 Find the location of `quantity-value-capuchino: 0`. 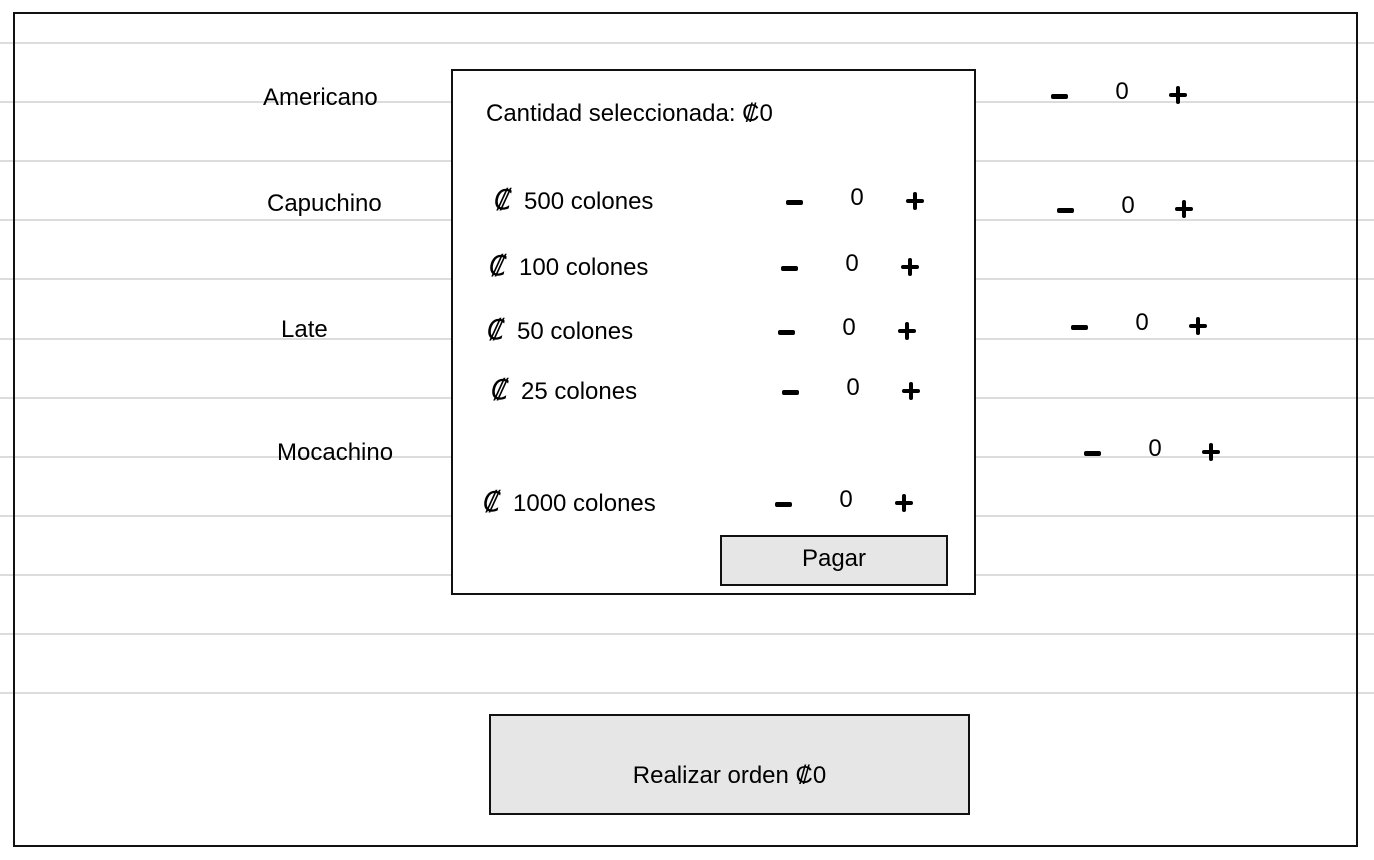

quantity-value-capuchino: 0 is located at coordinates (1128, 205).